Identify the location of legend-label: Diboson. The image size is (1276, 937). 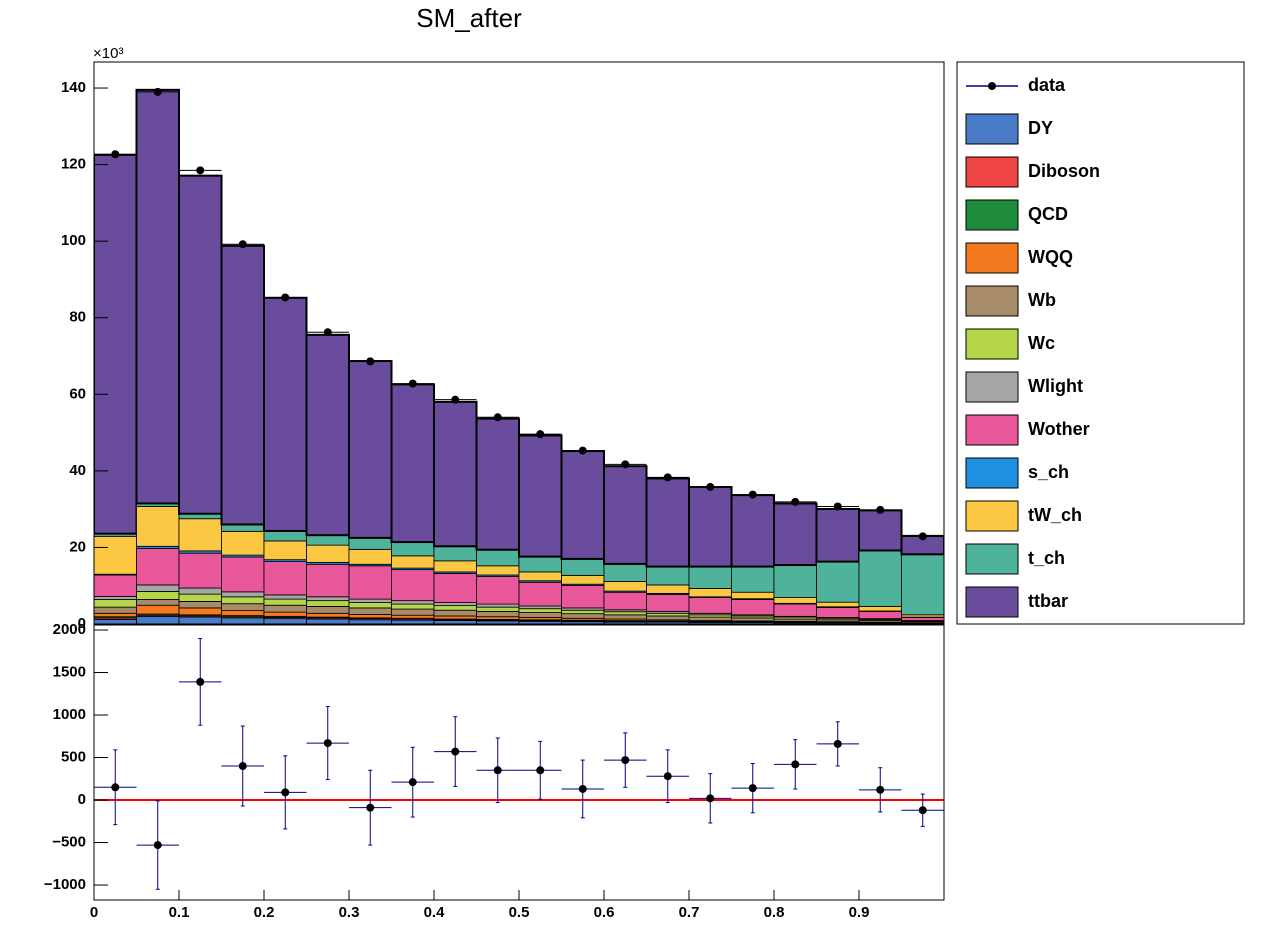
(1064, 171).